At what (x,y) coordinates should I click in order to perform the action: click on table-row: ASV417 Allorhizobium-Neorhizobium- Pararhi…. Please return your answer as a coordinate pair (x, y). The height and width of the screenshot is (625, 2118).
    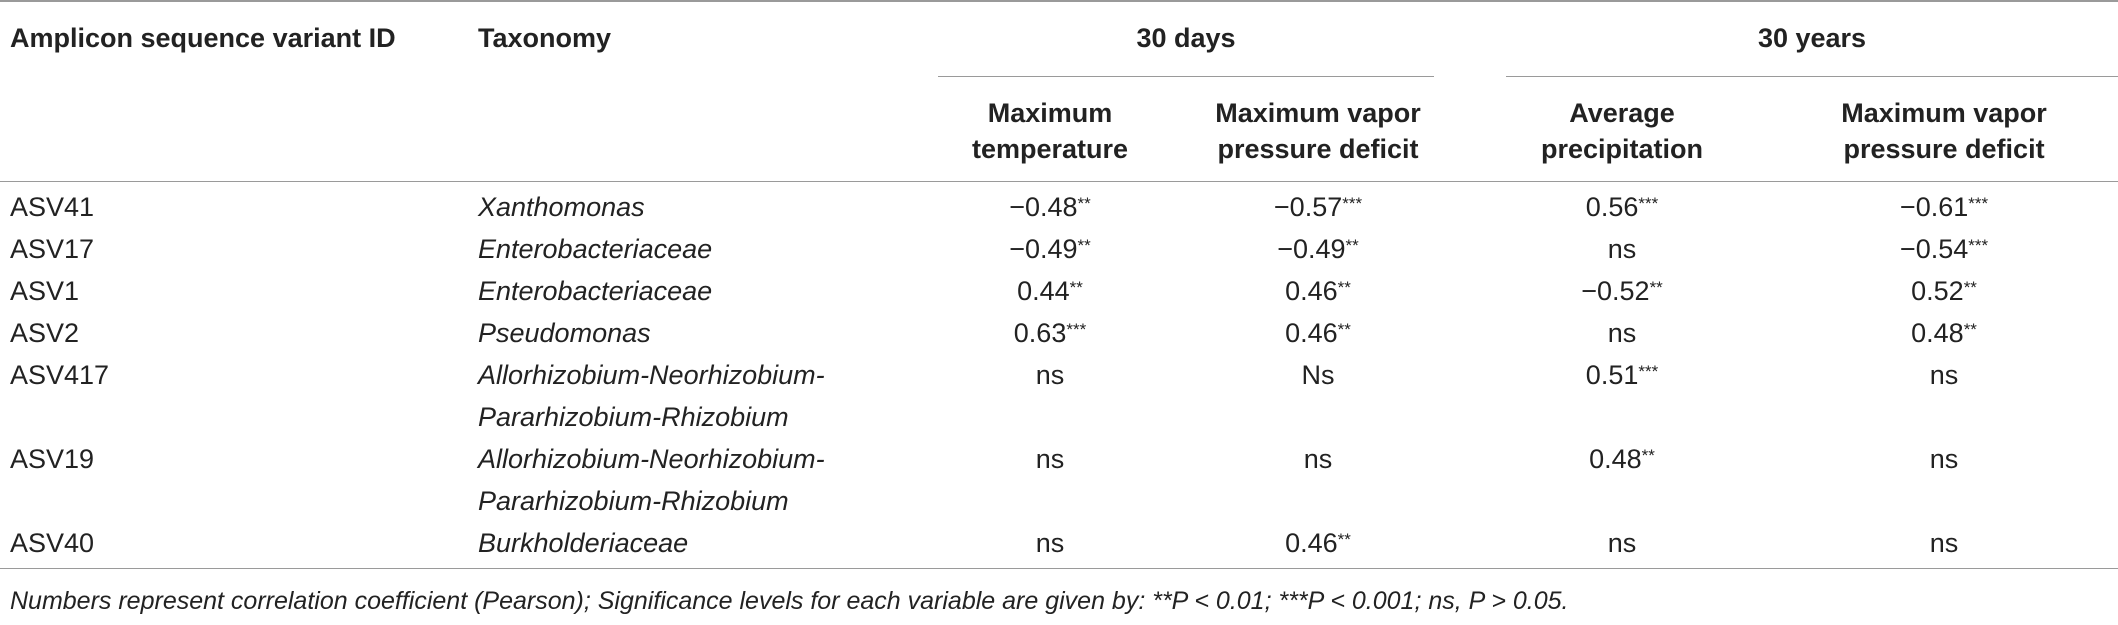
    Looking at the image, I should click on (1059, 396).